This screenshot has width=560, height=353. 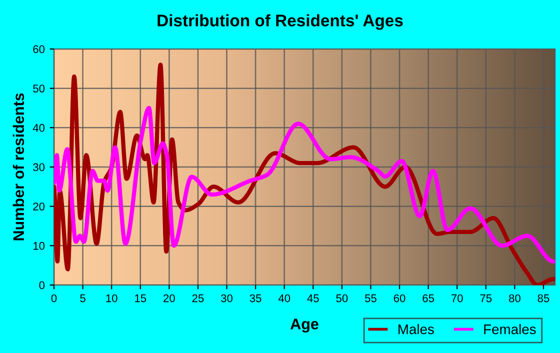 I want to click on x-tick-label: 10, so click(x=112, y=298).